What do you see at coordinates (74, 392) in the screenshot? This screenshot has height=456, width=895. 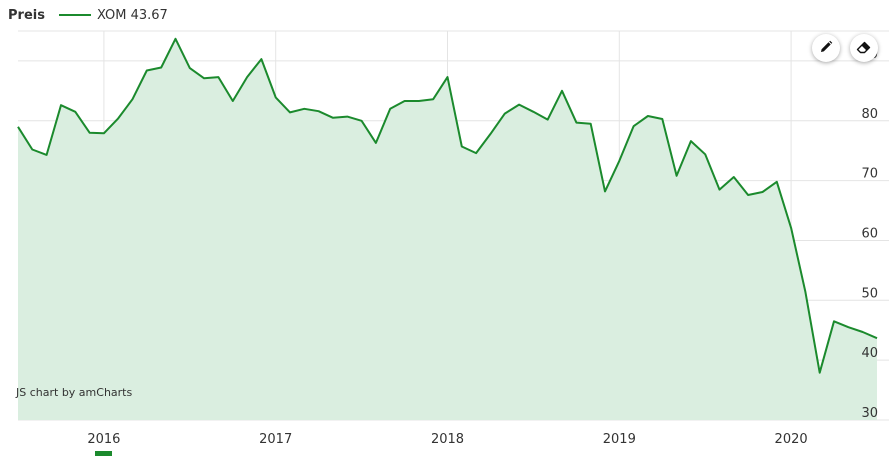 I see `chart-credit: JS chart by amCharts` at bounding box center [74, 392].